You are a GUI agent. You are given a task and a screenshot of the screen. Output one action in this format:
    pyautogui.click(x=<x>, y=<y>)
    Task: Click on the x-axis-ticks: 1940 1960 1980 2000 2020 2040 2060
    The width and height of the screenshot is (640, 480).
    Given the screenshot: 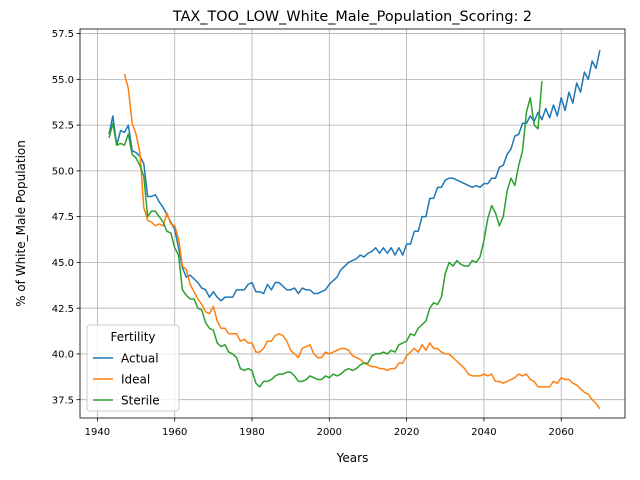 What is the action you would take?
    pyautogui.click(x=329, y=428)
    